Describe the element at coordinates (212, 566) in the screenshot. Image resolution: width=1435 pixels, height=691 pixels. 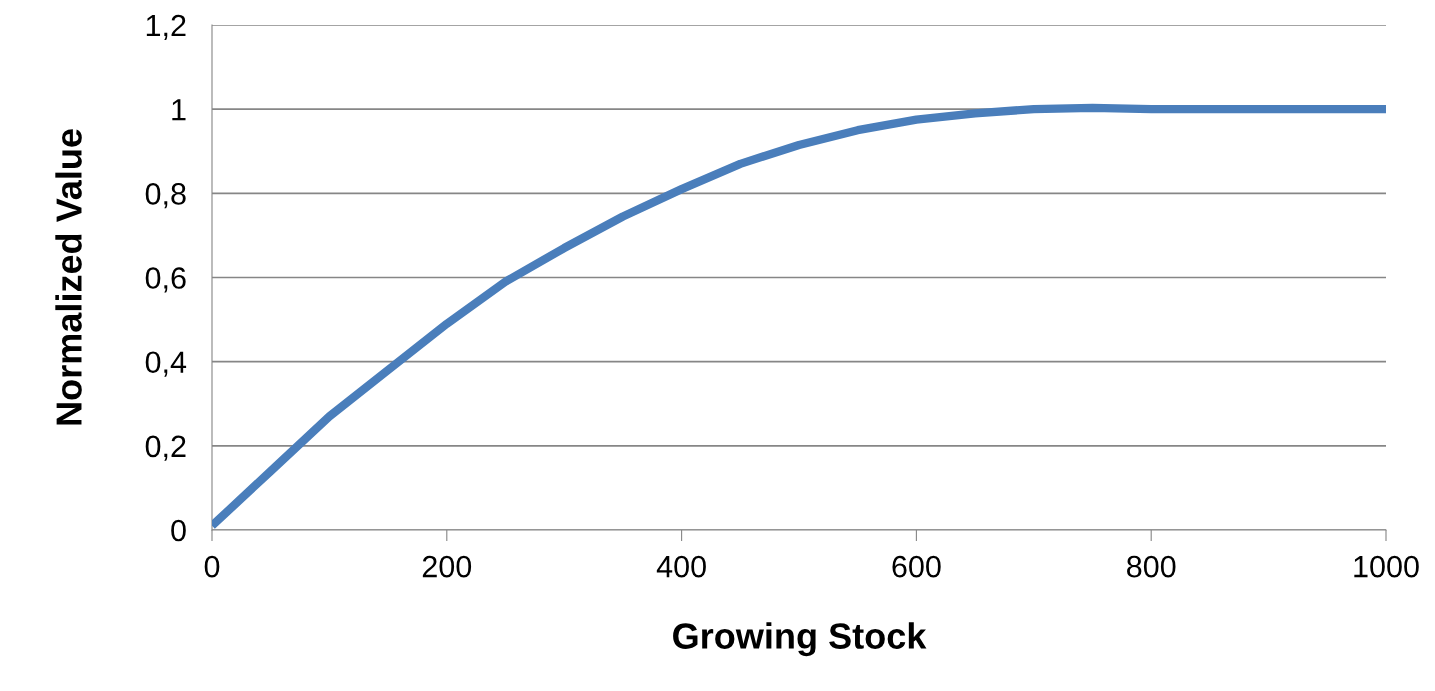
I see `x-tick-label: 0` at that location.